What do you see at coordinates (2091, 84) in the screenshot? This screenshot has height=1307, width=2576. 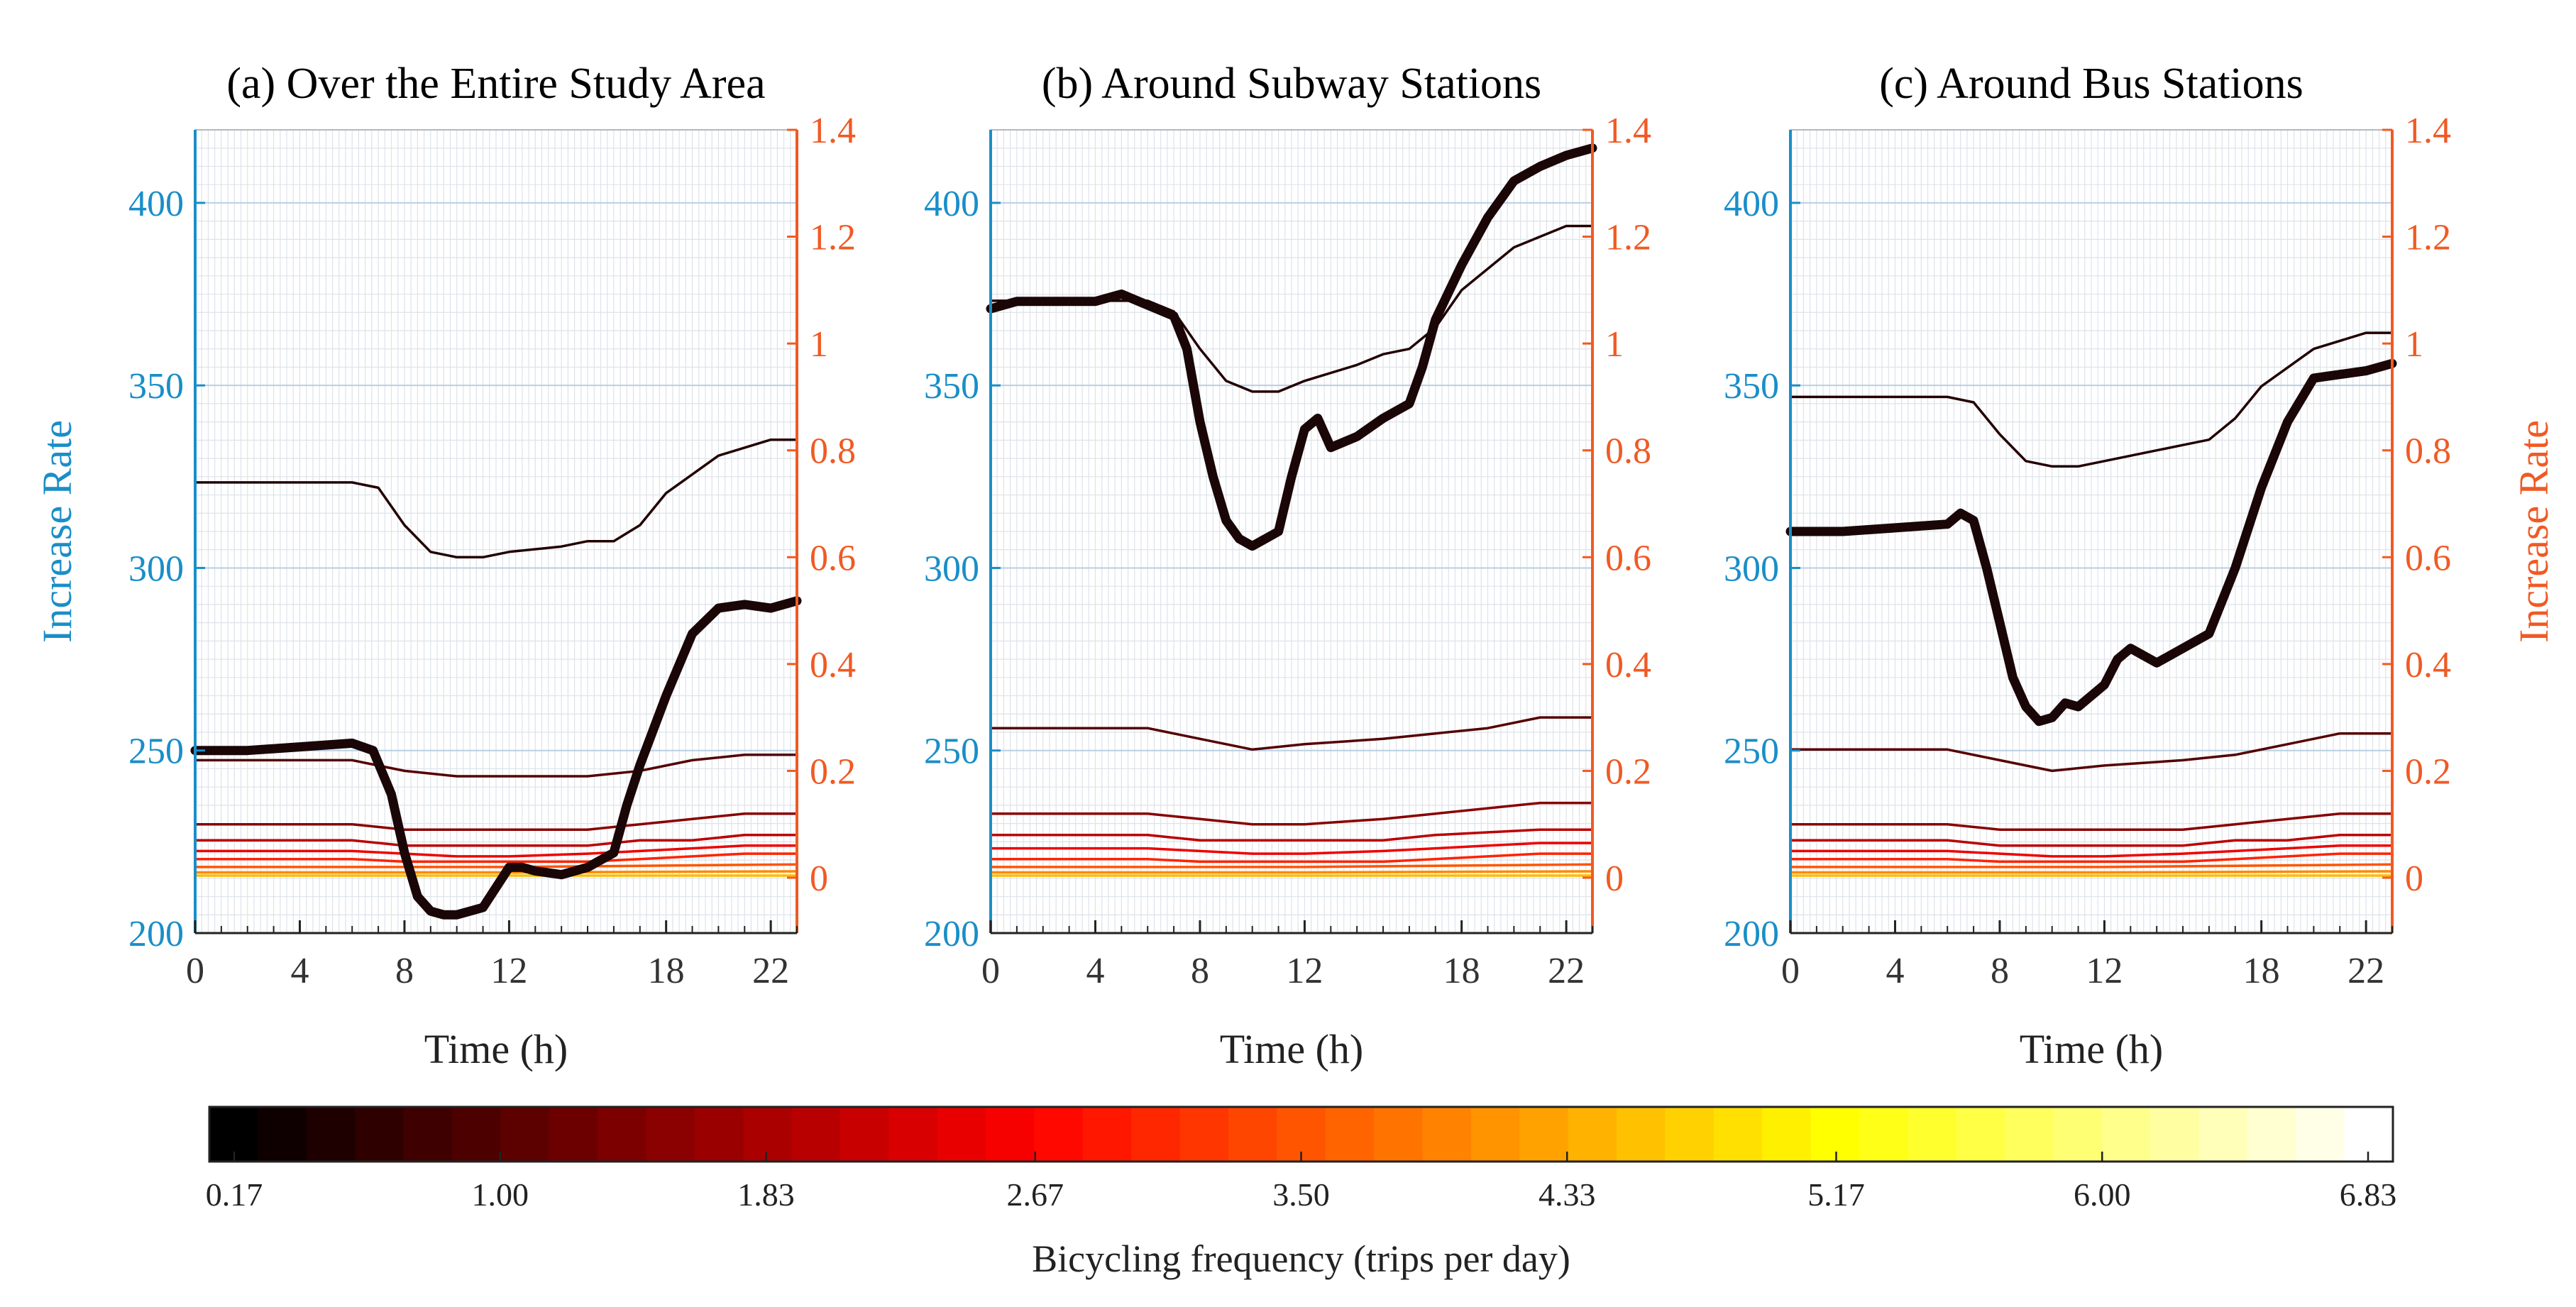 I see `panel-title: (c) Around Bus Stations` at bounding box center [2091, 84].